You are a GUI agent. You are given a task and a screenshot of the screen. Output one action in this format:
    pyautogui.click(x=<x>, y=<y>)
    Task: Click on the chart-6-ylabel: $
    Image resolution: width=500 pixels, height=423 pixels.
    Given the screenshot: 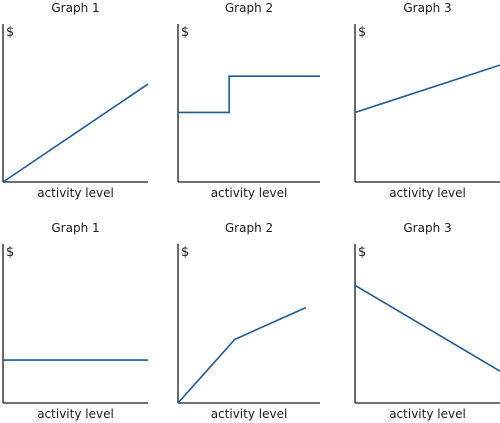 What is the action you would take?
    pyautogui.click(x=362, y=252)
    